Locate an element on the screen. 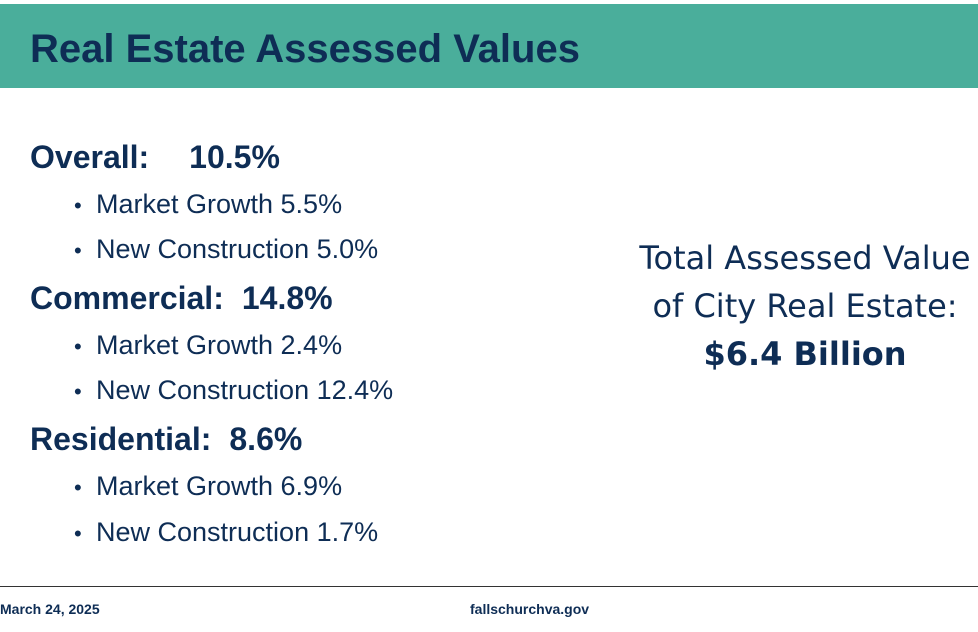 Image resolution: width=978 pixels, height=632 pixels. list-item: • New Construction 12.4% is located at coordinates (233, 391).